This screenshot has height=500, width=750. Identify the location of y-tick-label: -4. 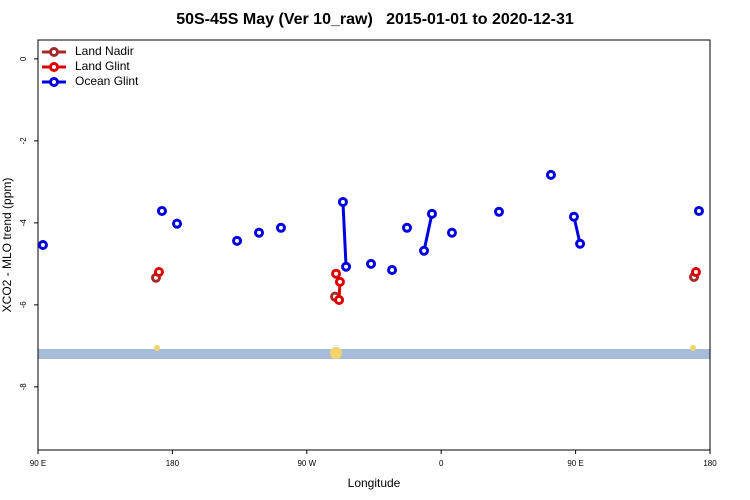
(23, 223).